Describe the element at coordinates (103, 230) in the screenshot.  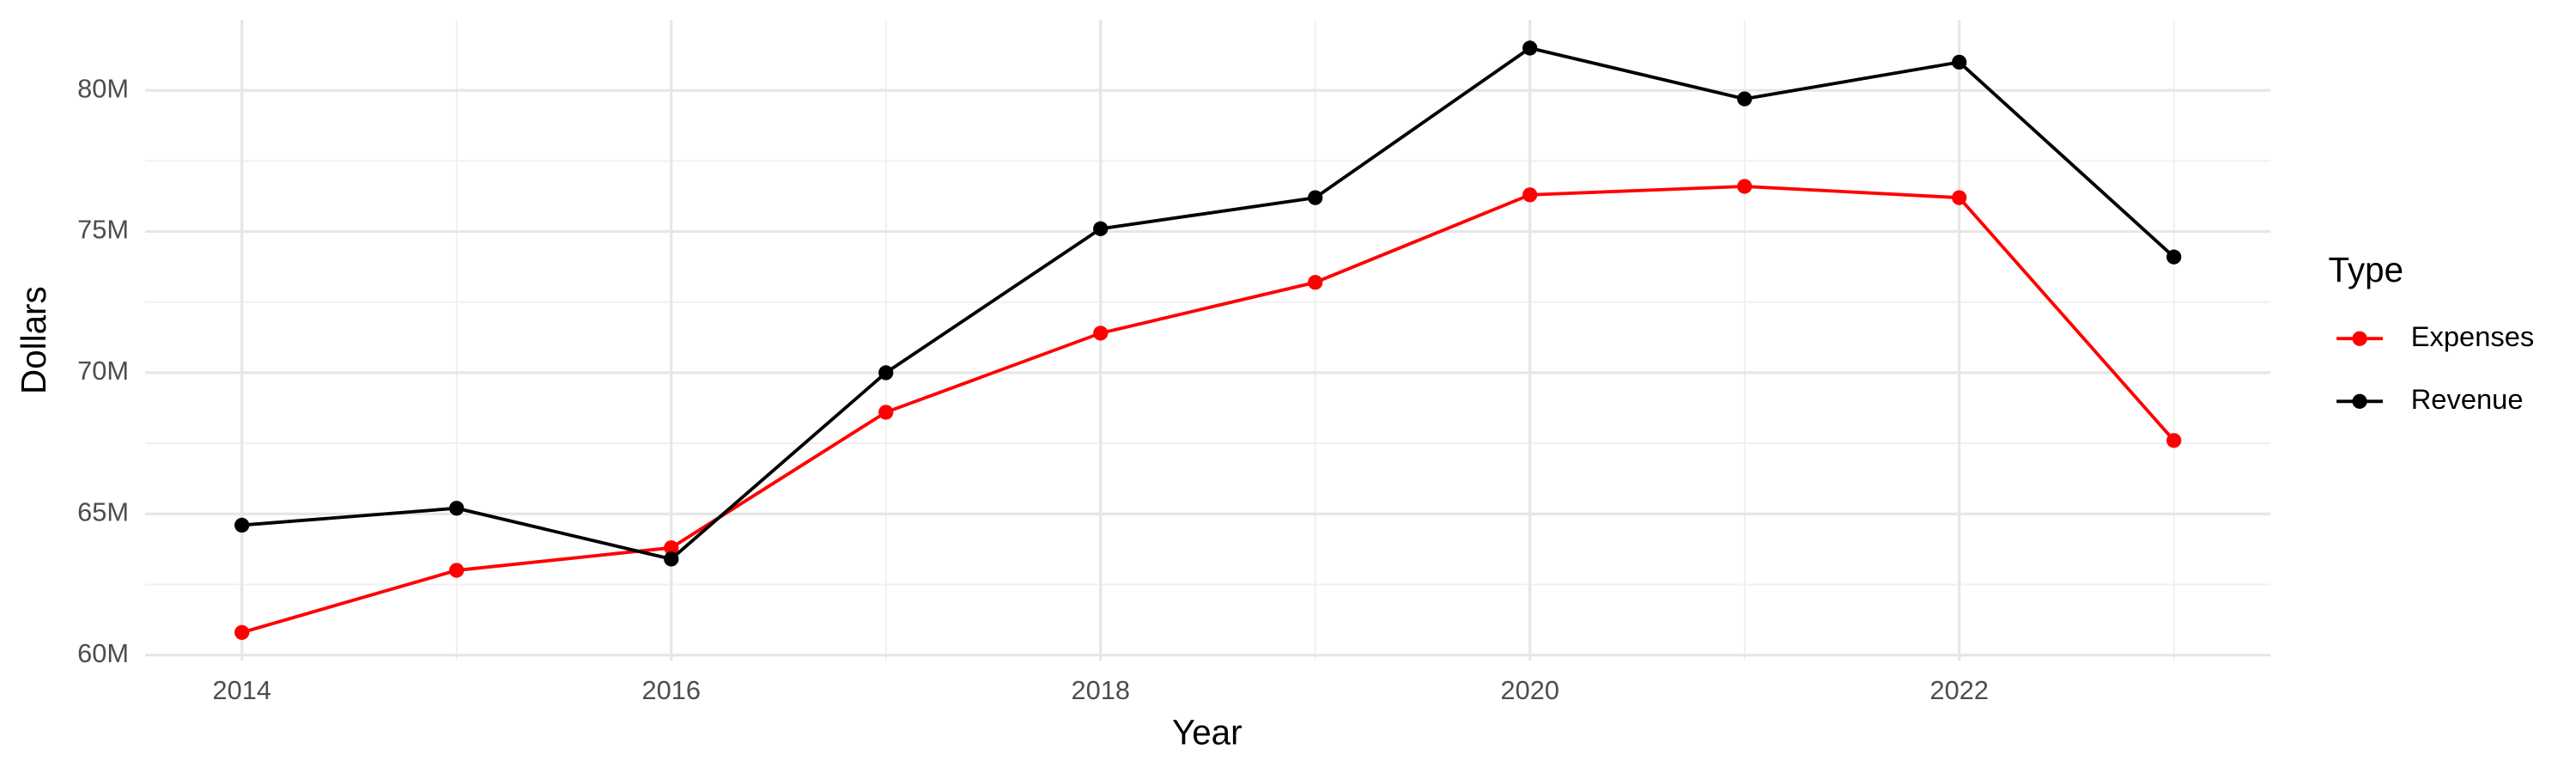
I see `y-tick-label: 75M` at that location.